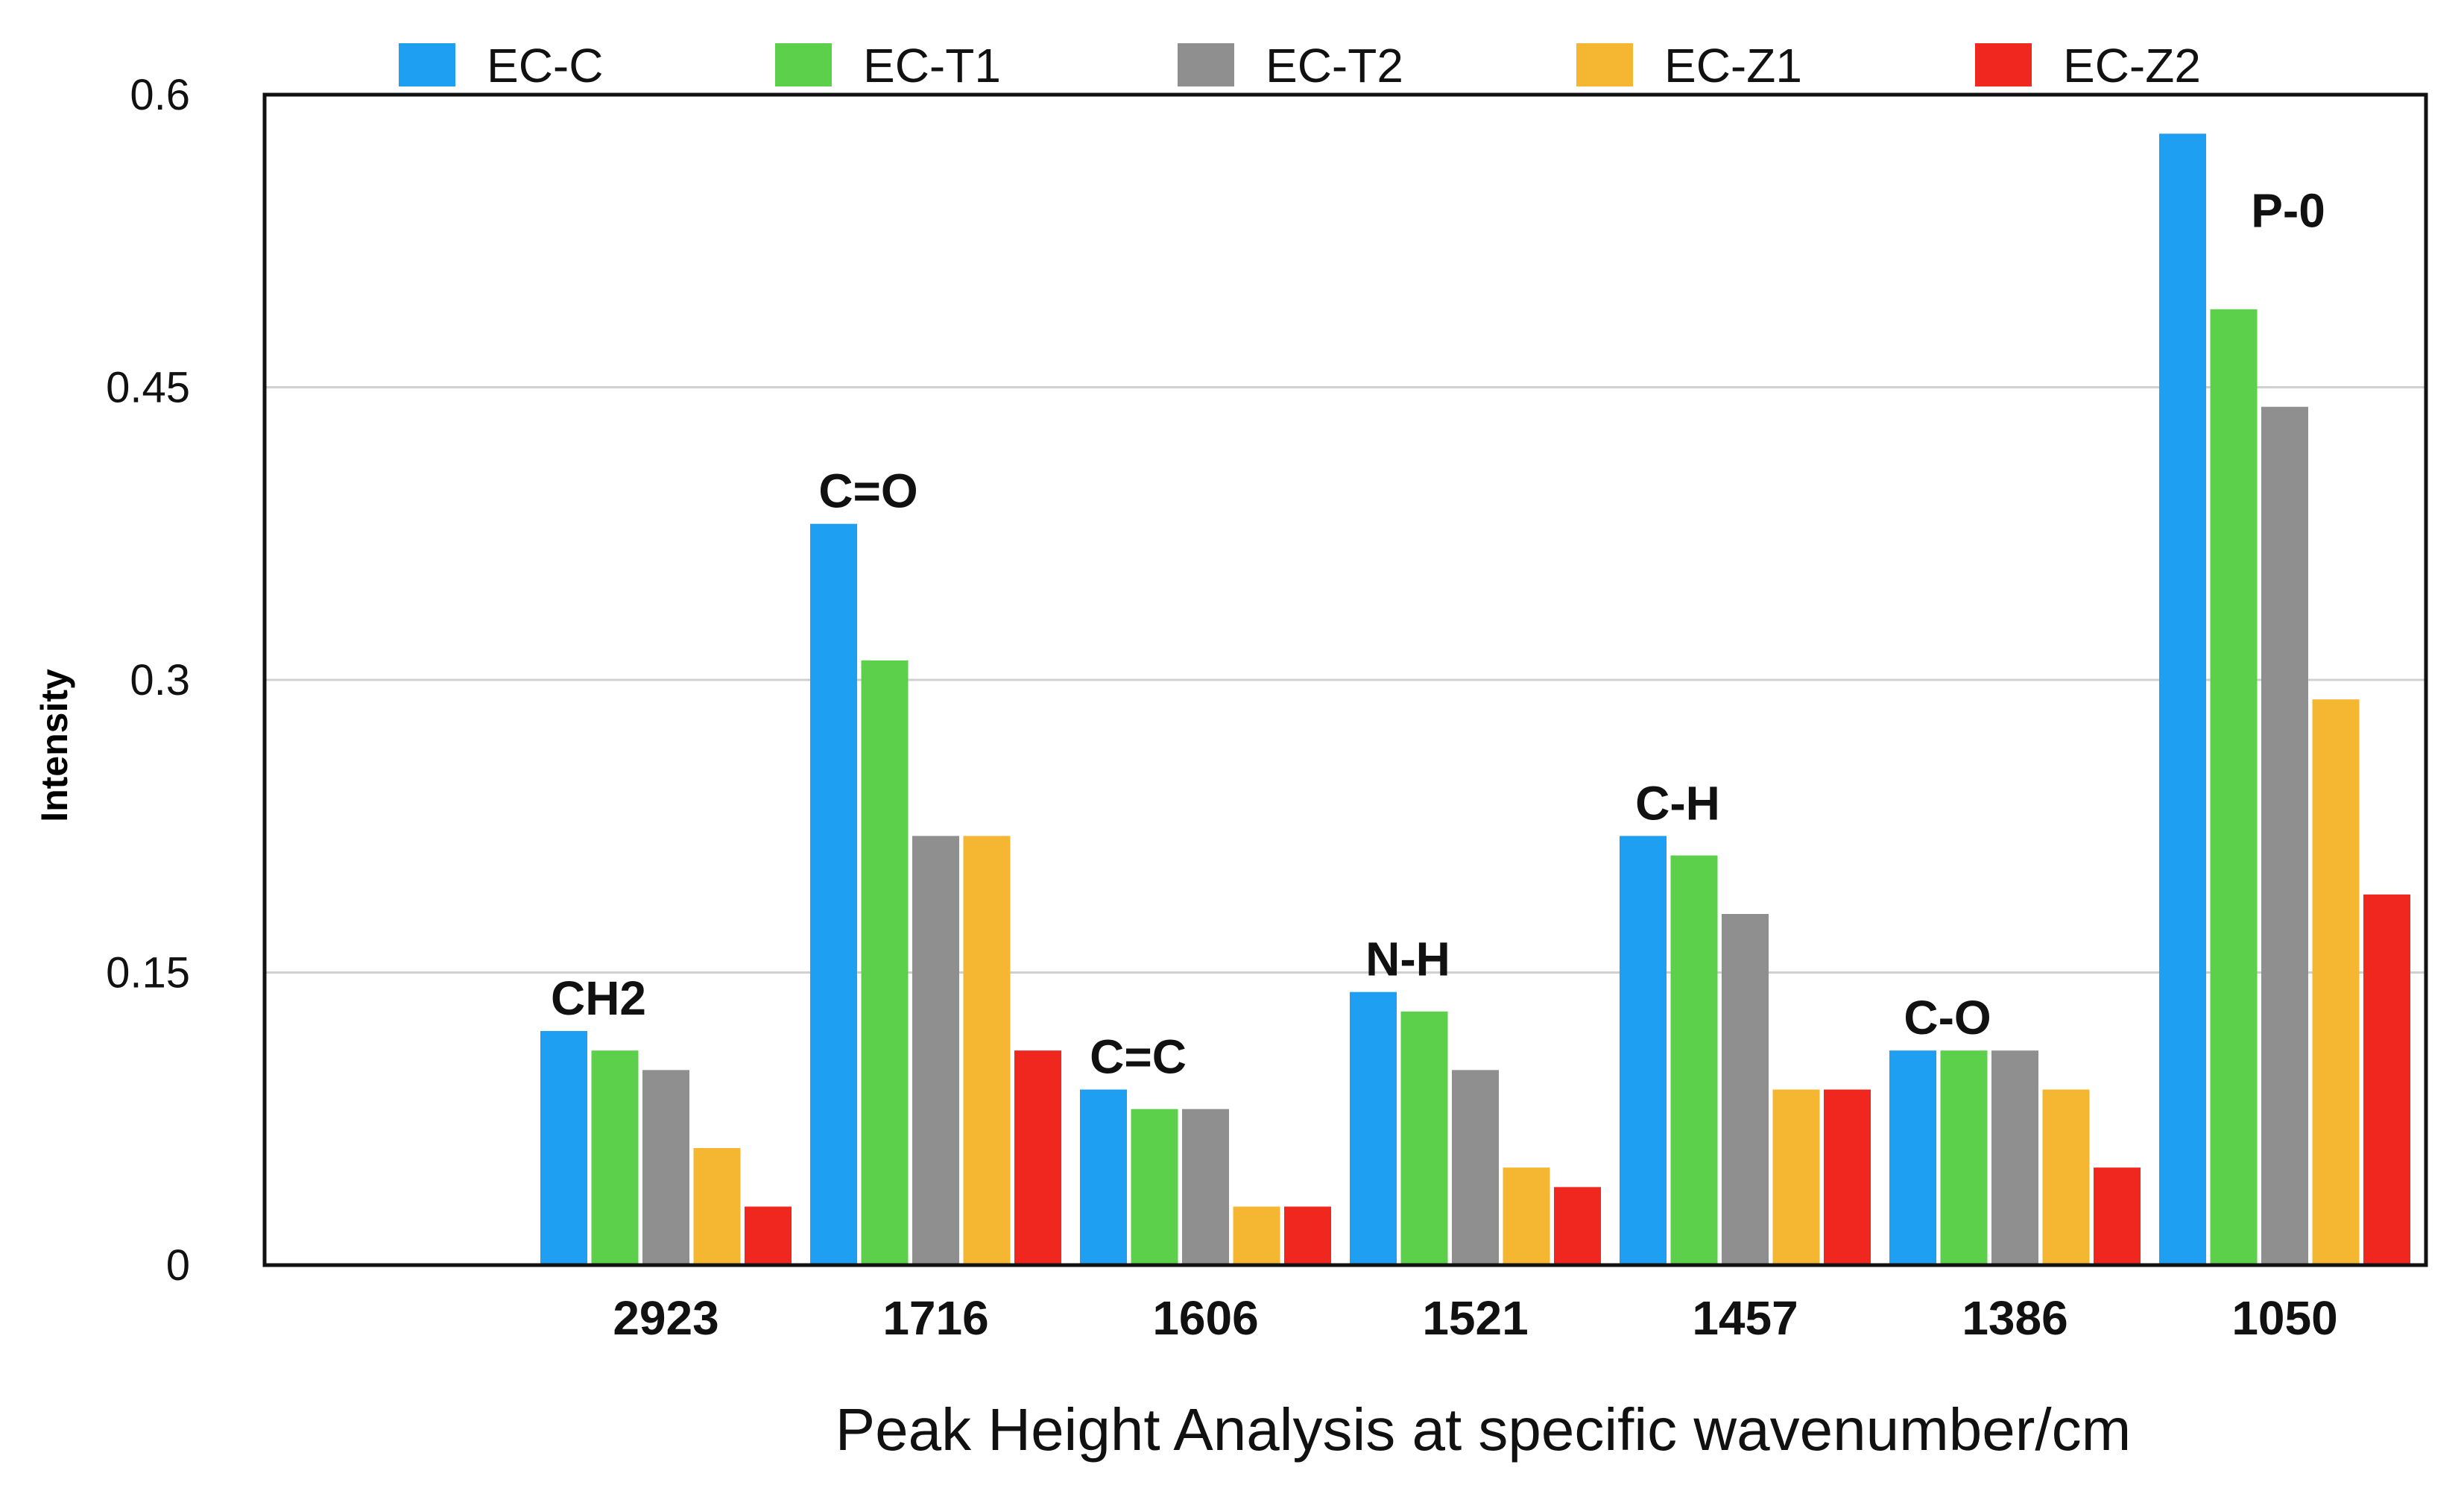 This screenshot has height=1488, width=2464. What do you see at coordinates (54, 745) in the screenshot?
I see `y-axis-label: Intensity` at bounding box center [54, 745].